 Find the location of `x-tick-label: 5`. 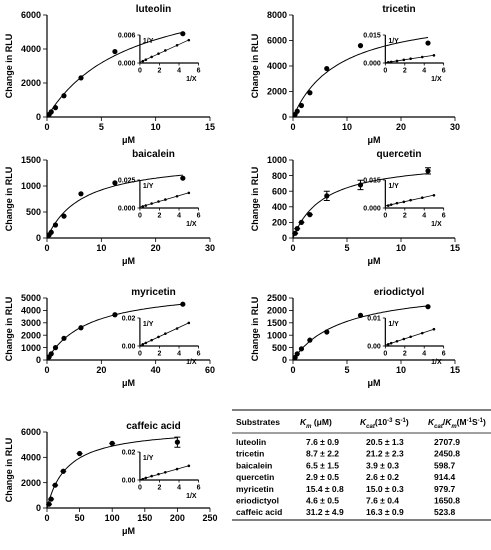

x-tick-label: 5 is located at coordinates (346, 370).